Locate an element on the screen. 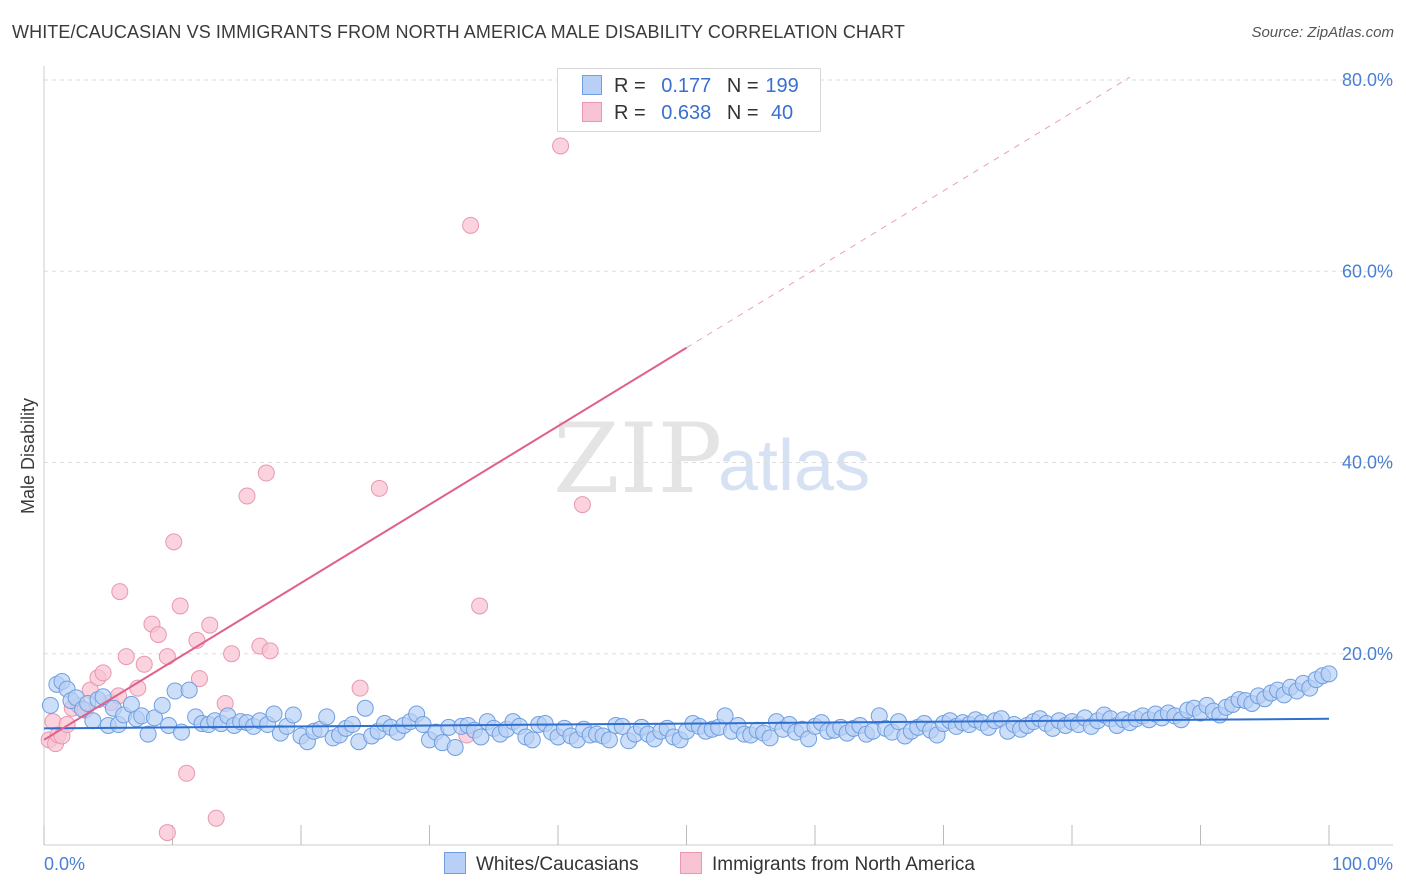  x-tick-label-max: 100.0% is located at coordinates (1362, 864).